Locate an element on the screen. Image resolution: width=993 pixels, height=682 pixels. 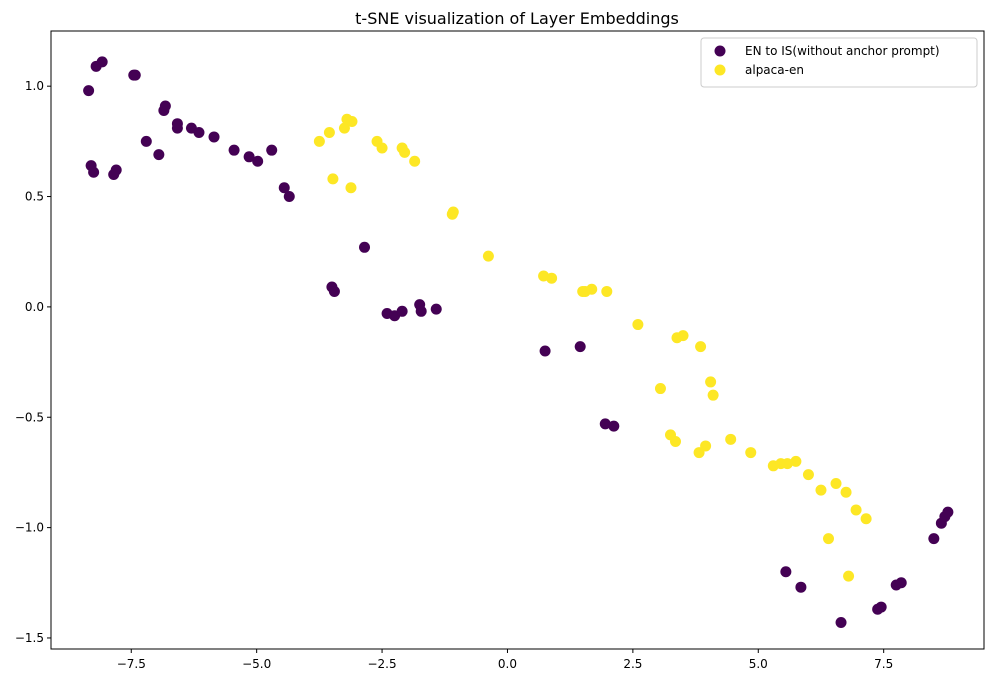
x-axis: −7.5 −5.0 −2.5 0.0 2.5 5.0 7.5 is located at coordinates (505, 660).